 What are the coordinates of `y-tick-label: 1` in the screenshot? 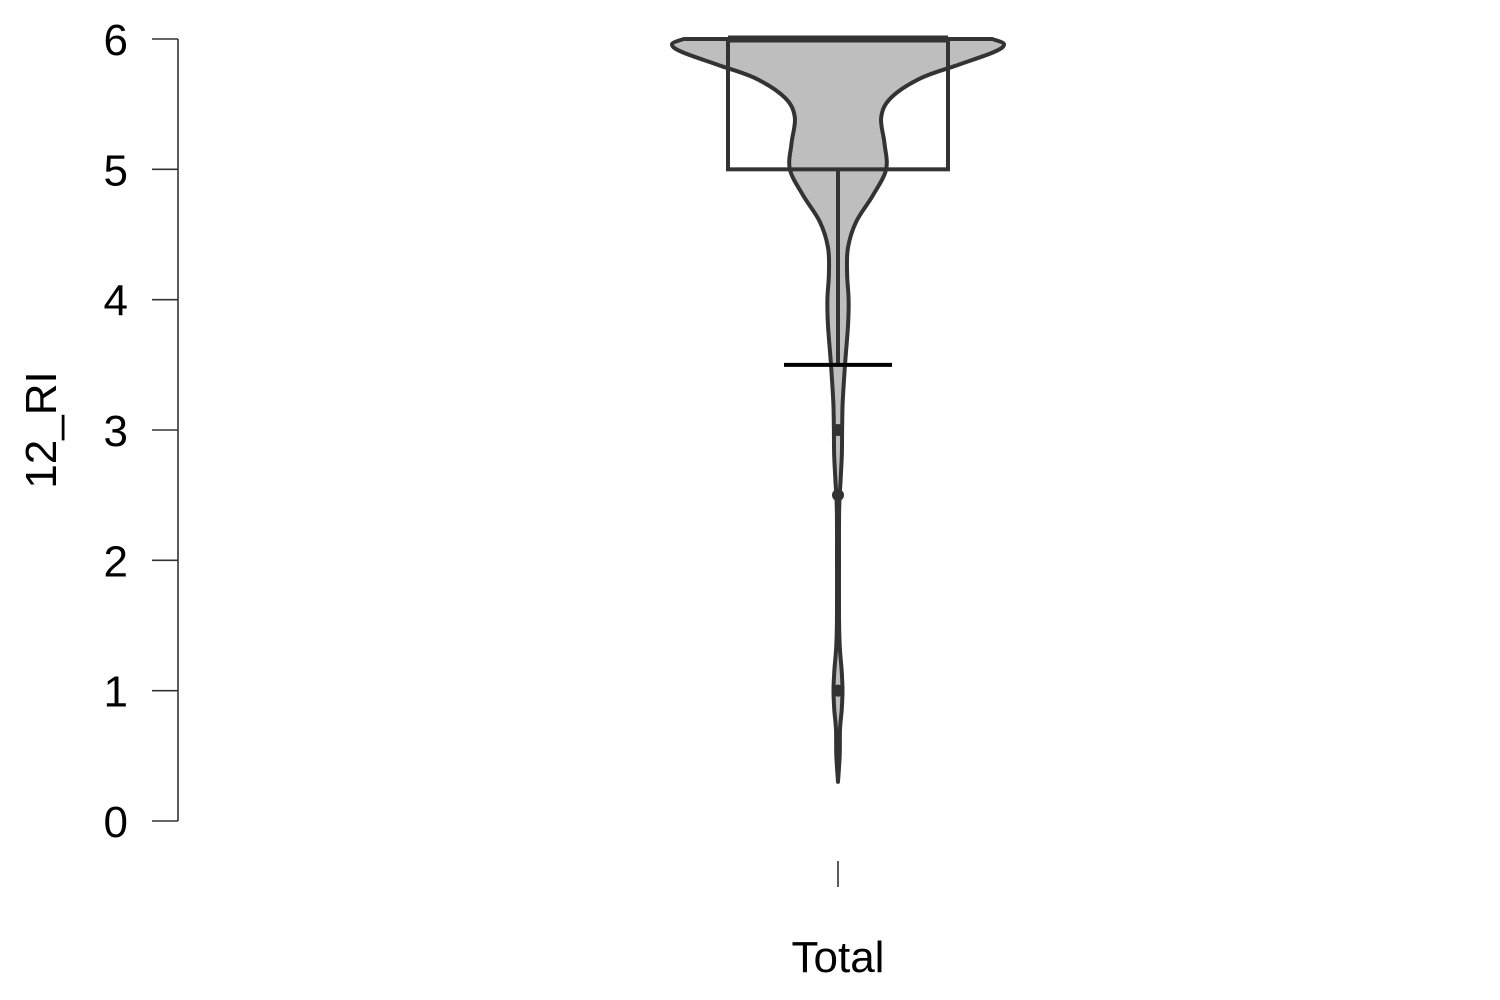 It's located at (116, 692).